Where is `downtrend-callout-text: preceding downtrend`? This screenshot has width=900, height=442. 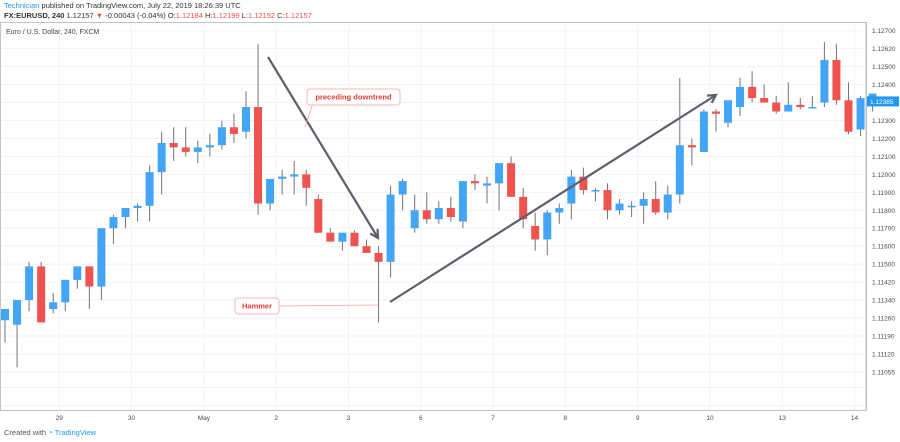 downtrend-callout-text: preceding downtrend is located at coordinates (353, 97).